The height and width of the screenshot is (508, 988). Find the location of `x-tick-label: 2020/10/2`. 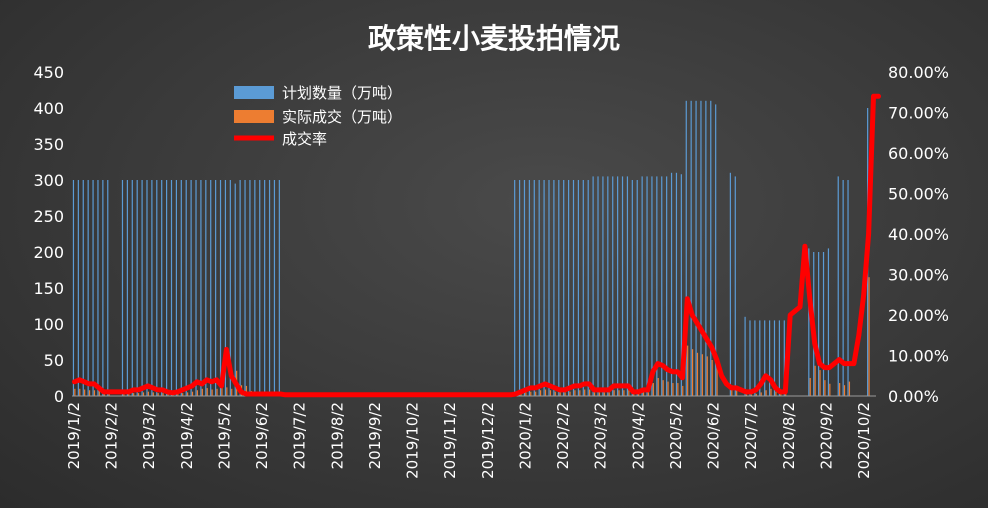

x-tick-label: 2020/10/2 is located at coordinates (864, 440).